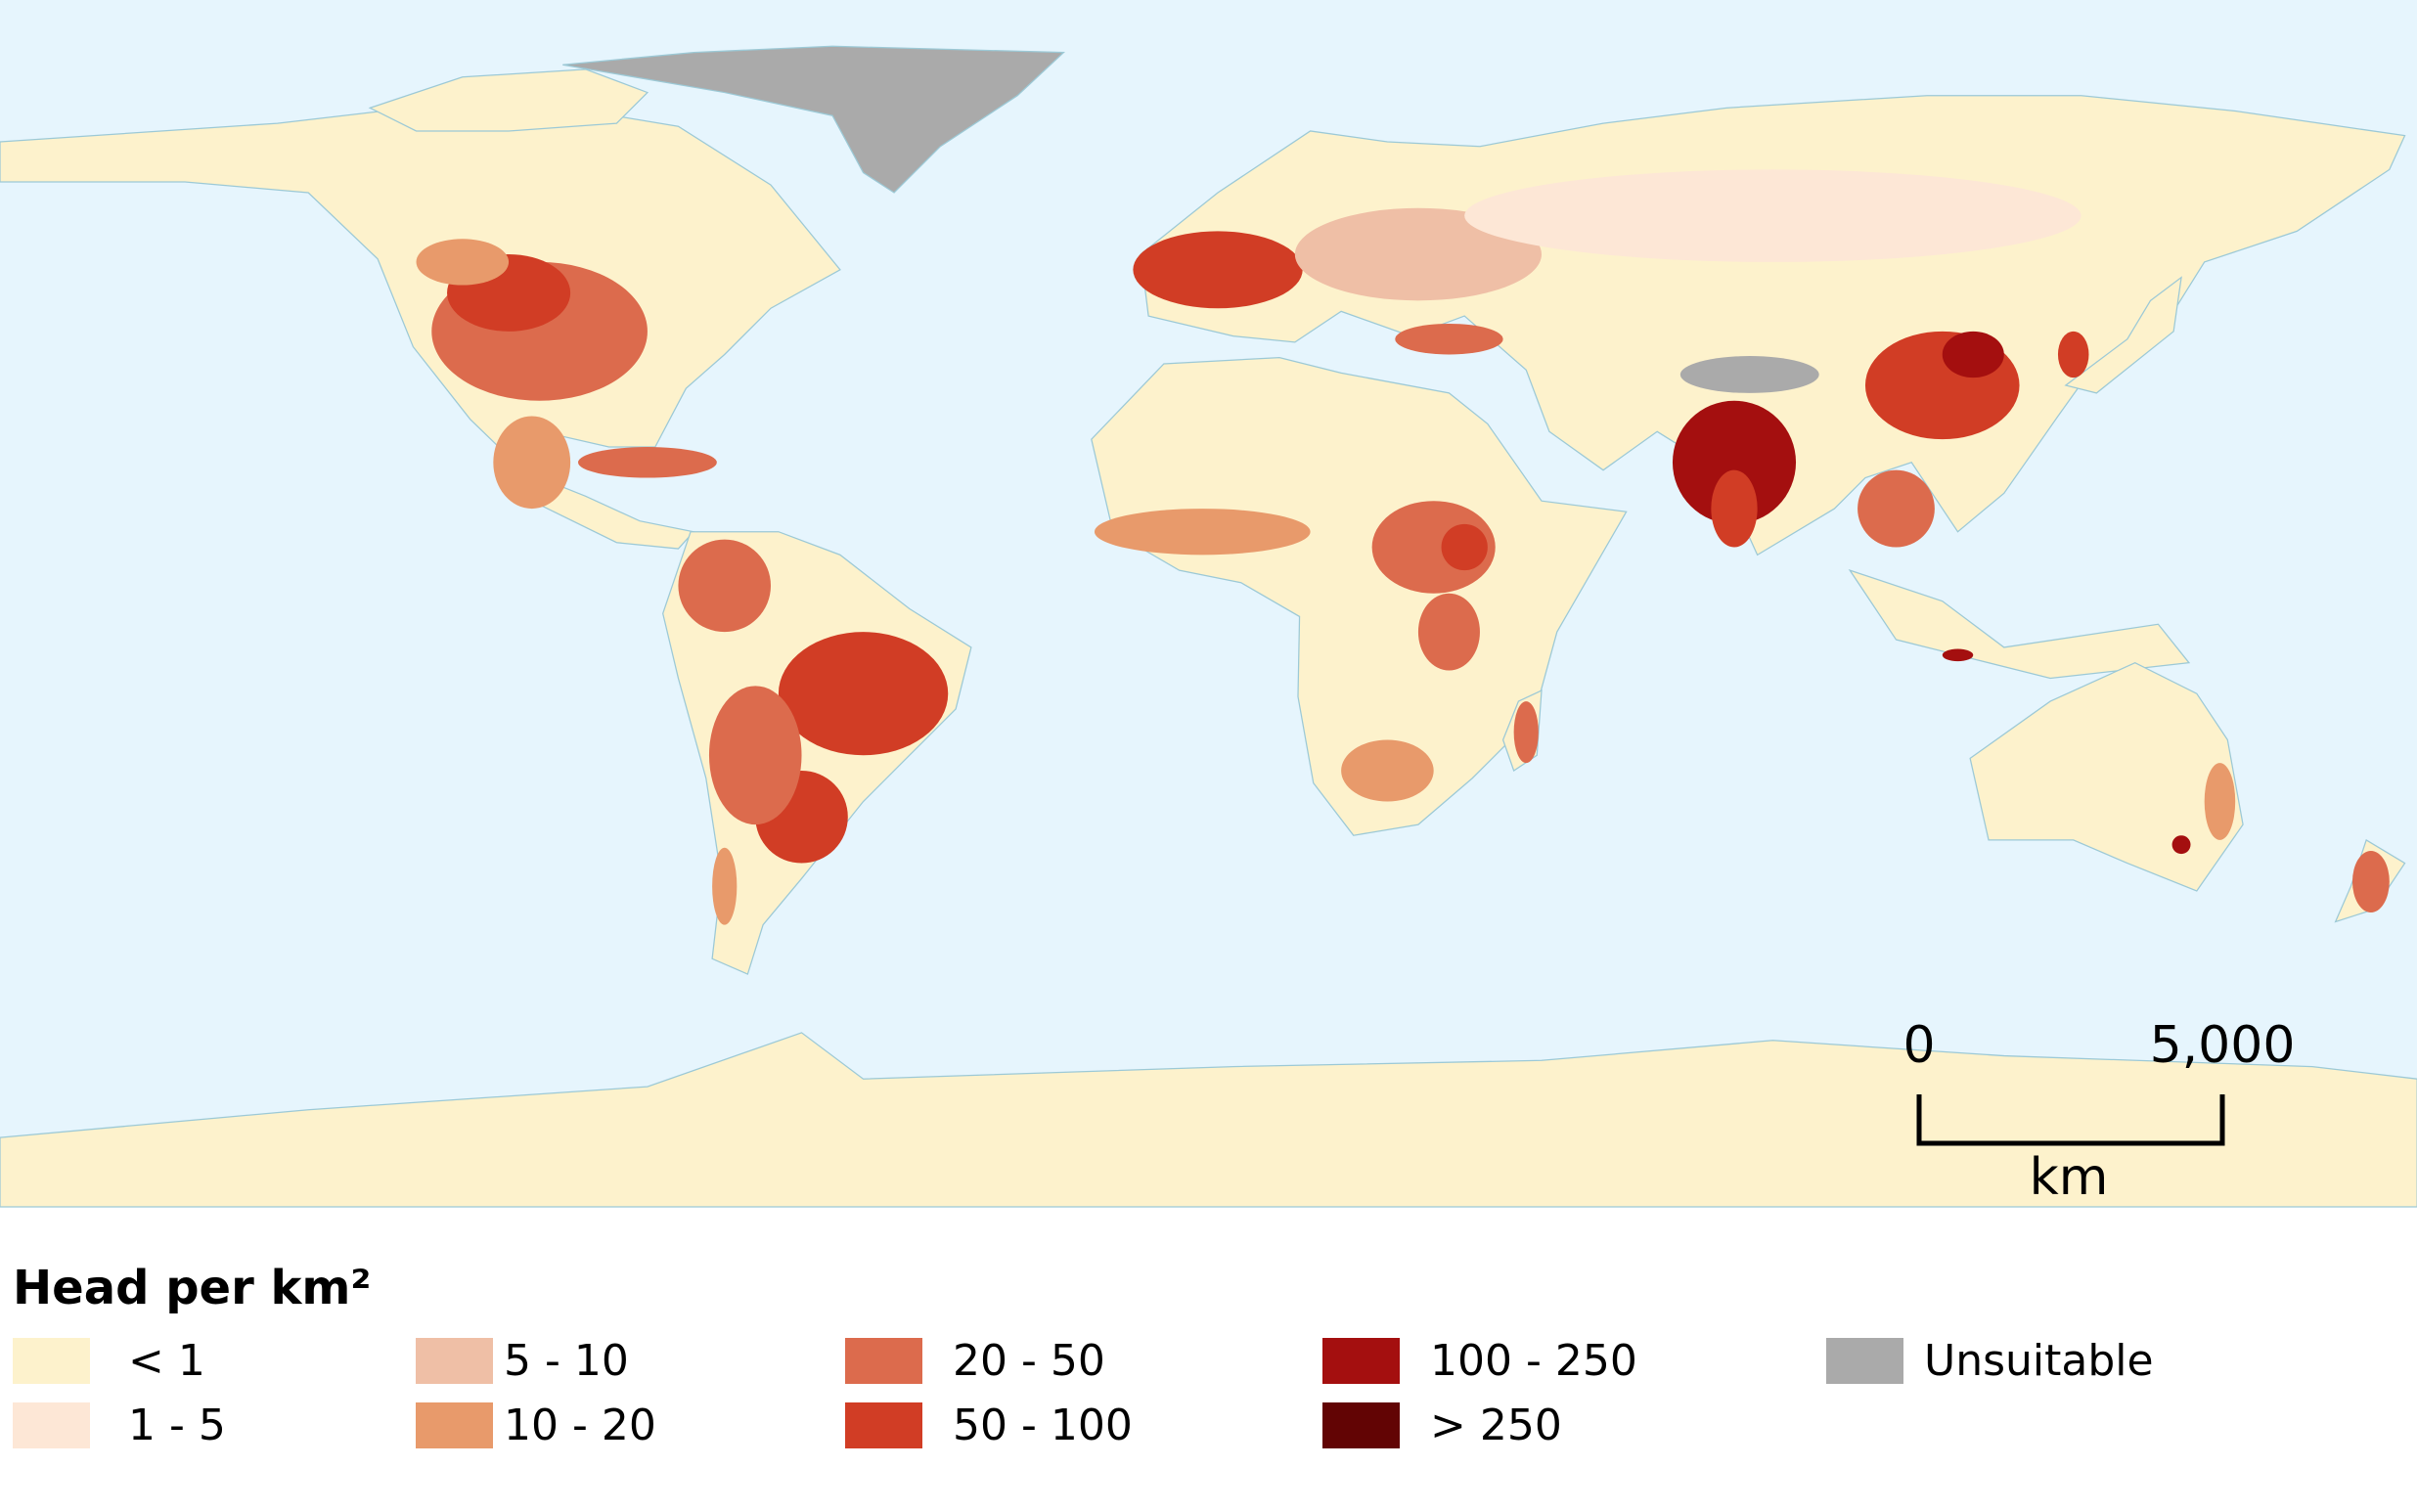 The image size is (2417, 1512). What do you see at coordinates (1534, 1361) in the screenshot?
I see `legend-label: 100 - 250` at bounding box center [1534, 1361].